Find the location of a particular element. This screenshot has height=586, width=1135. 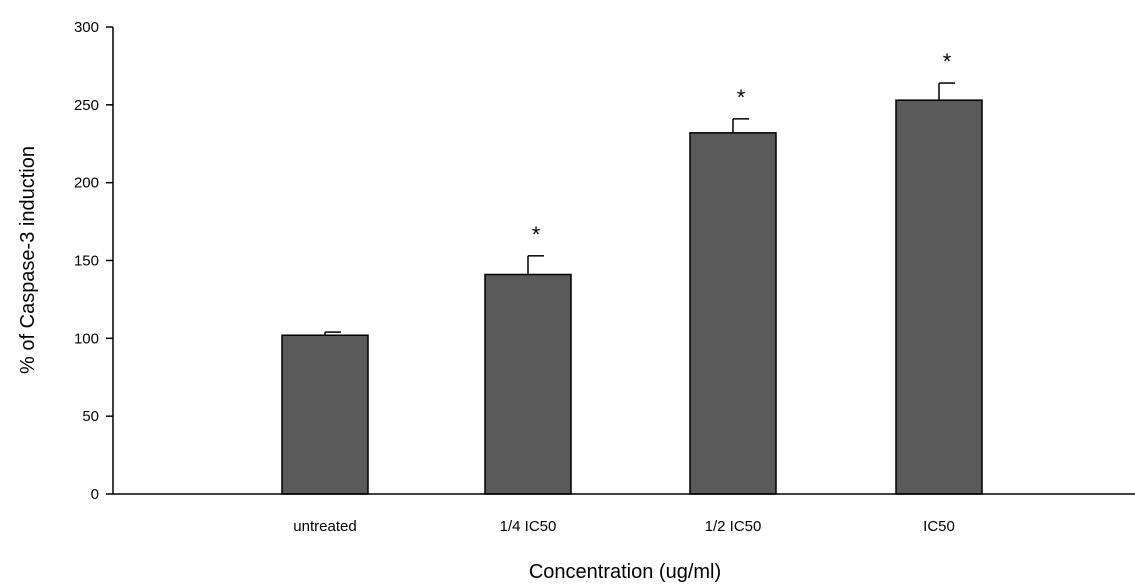

x-axis-ticks: untreated 1/4 IC50 1/2 IC50 IC50 is located at coordinates (624, 526).